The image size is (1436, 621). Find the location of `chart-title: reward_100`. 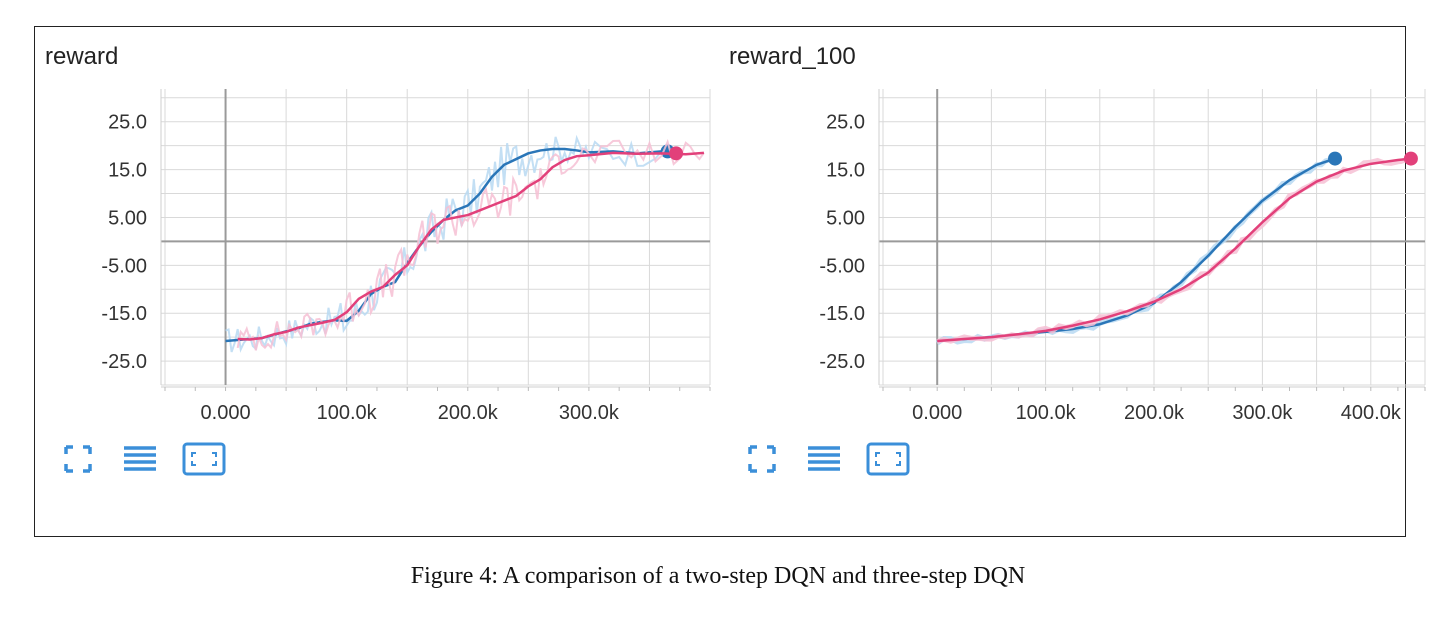

chart-title: reward_100 is located at coordinates (792, 56).